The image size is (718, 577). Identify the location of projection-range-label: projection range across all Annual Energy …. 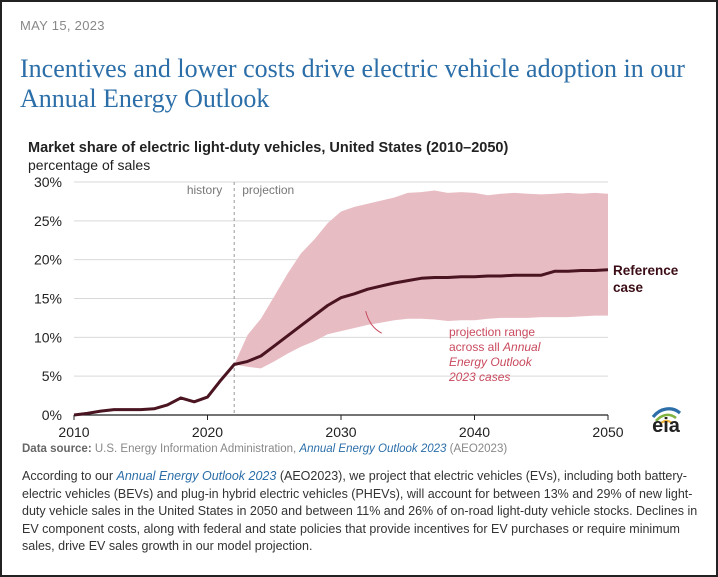
(494, 354).